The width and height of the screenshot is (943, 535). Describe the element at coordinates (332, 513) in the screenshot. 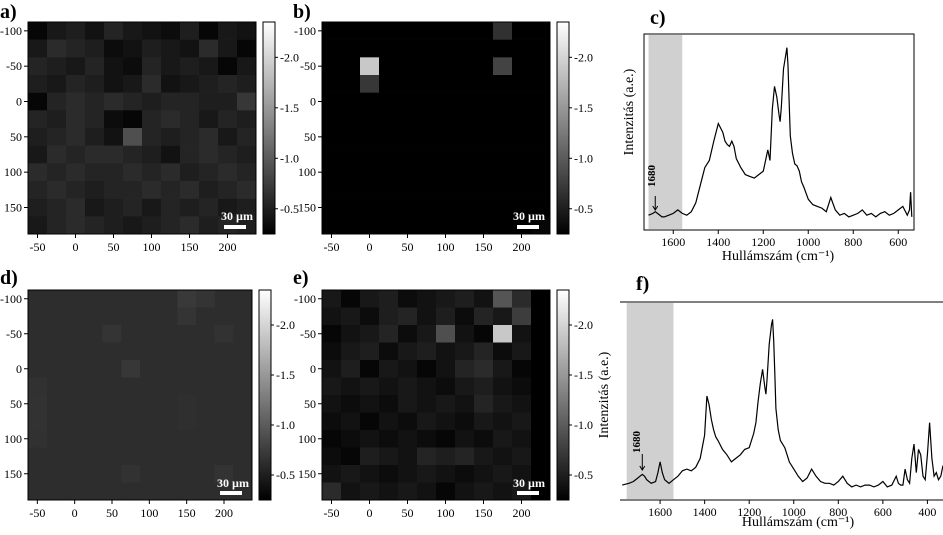

I see `x-tick-label: -50` at that location.